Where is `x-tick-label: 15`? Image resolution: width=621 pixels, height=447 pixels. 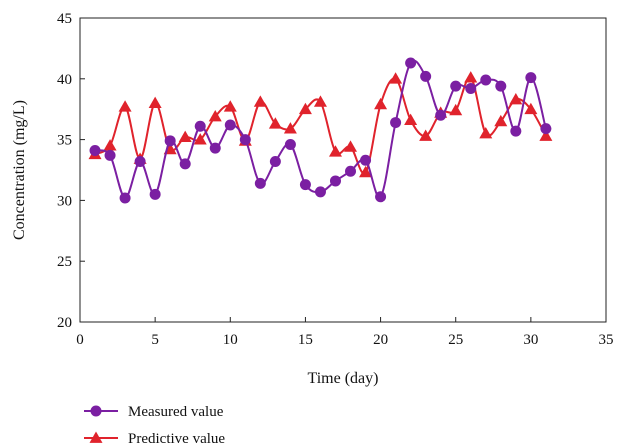
x-tick-label: 15 is located at coordinates (305, 340).